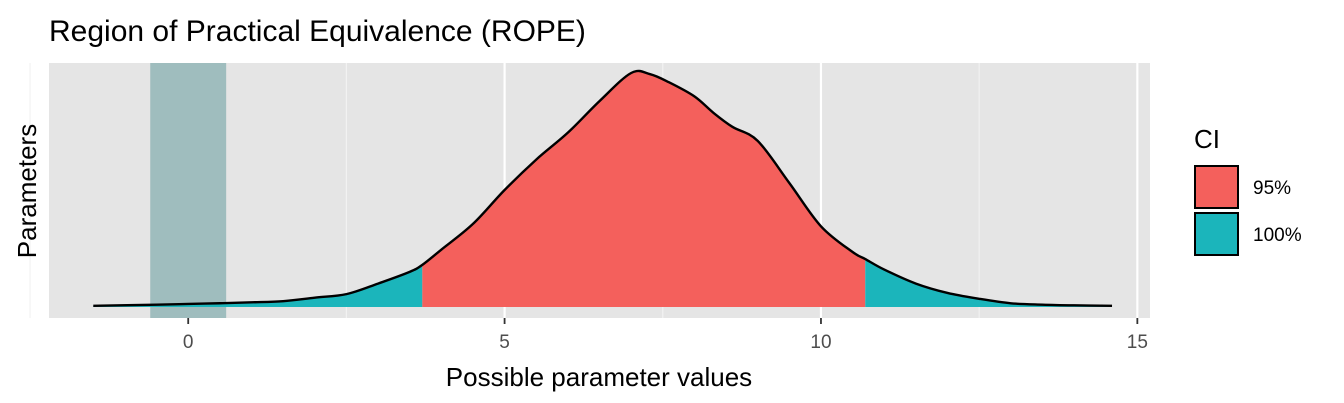  What do you see at coordinates (1207, 139) in the screenshot?
I see `legend-title: CI` at bounding box center [1207, 139].